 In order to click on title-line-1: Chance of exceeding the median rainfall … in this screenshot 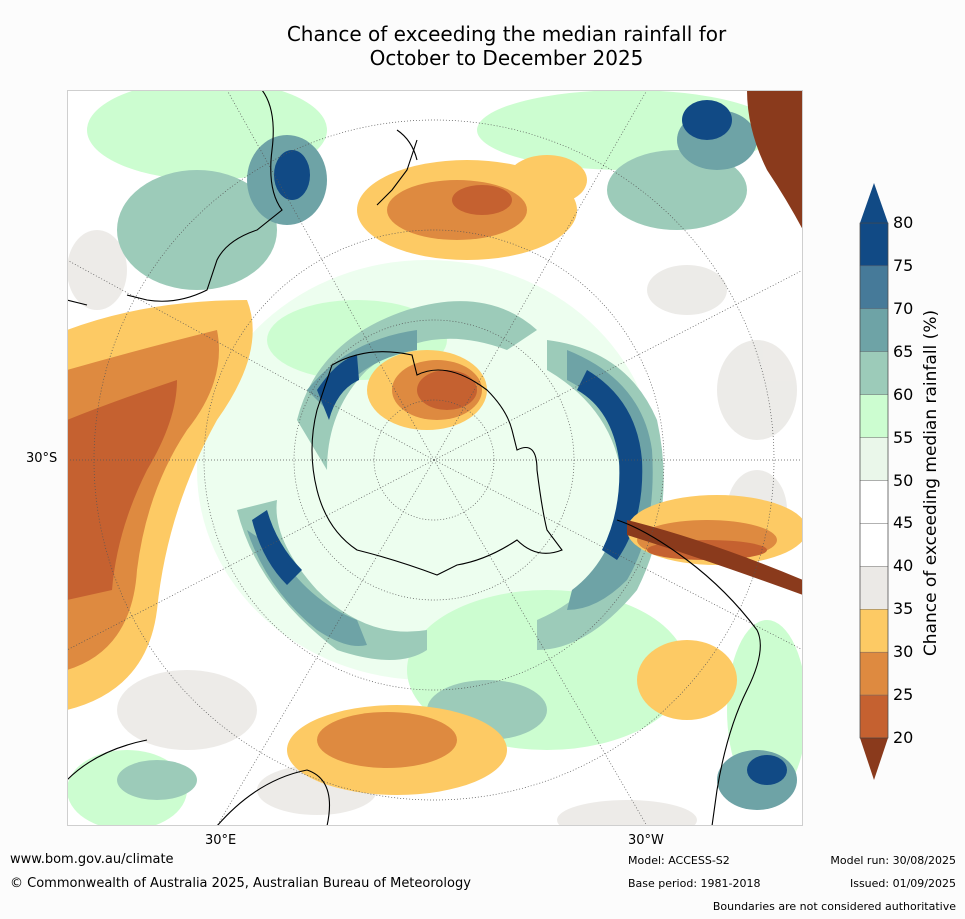, I will do `click(506, 34)`.